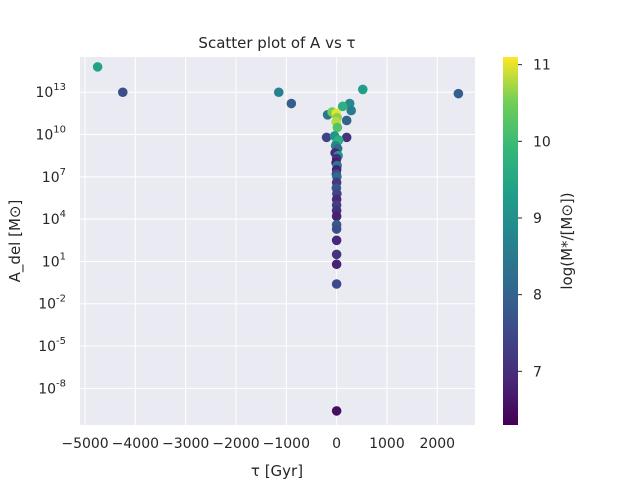 The height and width of the screenshot is (480, 640). What do you see at coordinates (54, 260) in the screenshot?
I see `y-tick-label: 10¹` at bounding box center [54, 260].